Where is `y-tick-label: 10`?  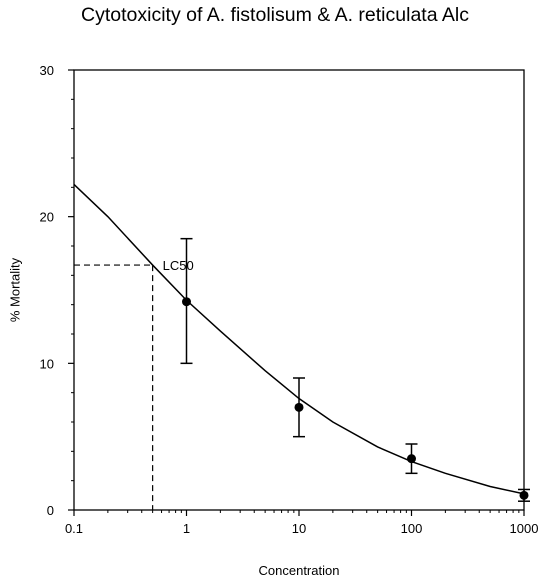 y-tick-label: 10 is located at coordinates (47, 363).